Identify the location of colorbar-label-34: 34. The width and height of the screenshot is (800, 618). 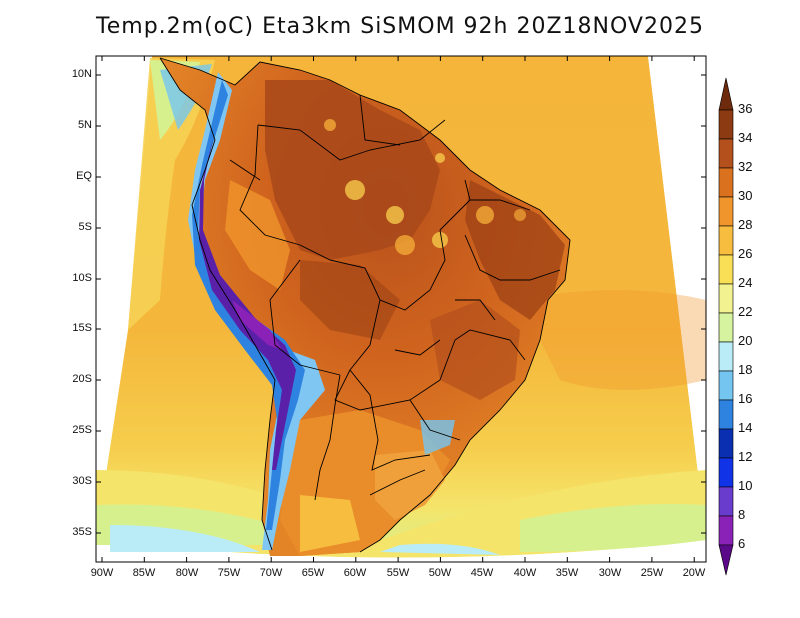
(745, 137).